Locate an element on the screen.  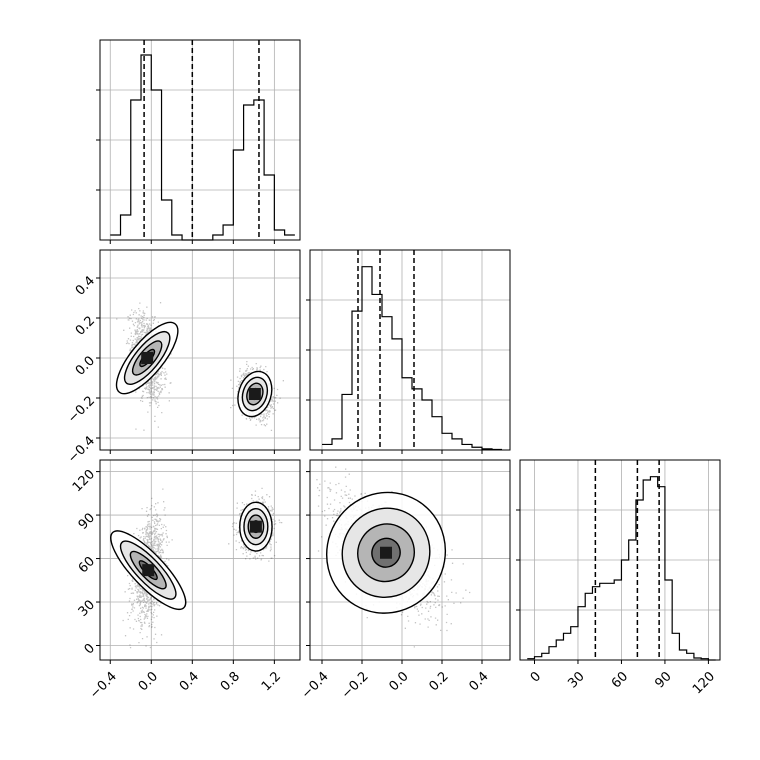
y-tick-label: 0.0 is located at coordinates (85, 365).